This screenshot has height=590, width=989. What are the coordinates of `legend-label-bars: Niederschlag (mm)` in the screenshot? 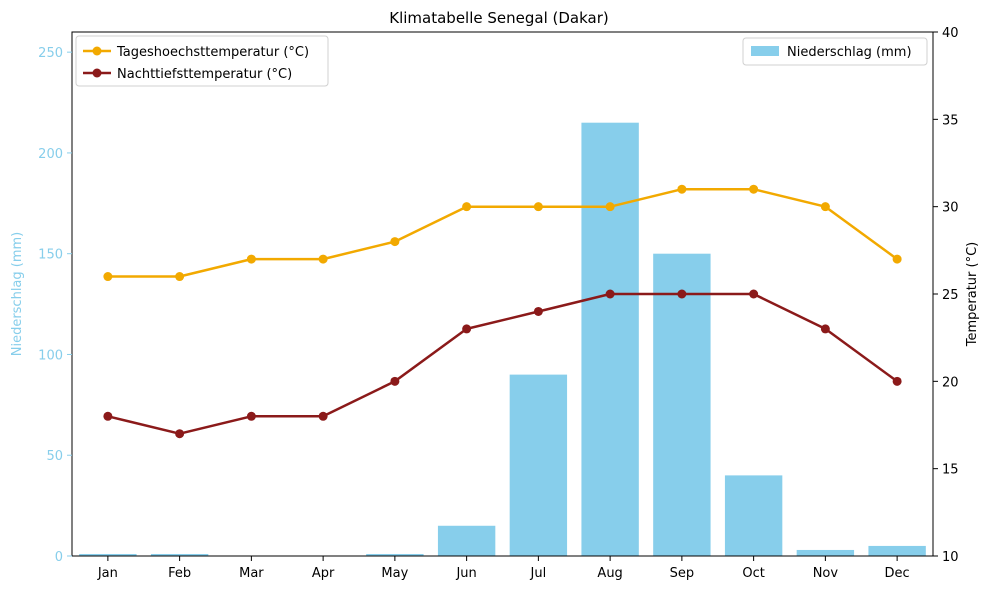 It's located at (849, 52).